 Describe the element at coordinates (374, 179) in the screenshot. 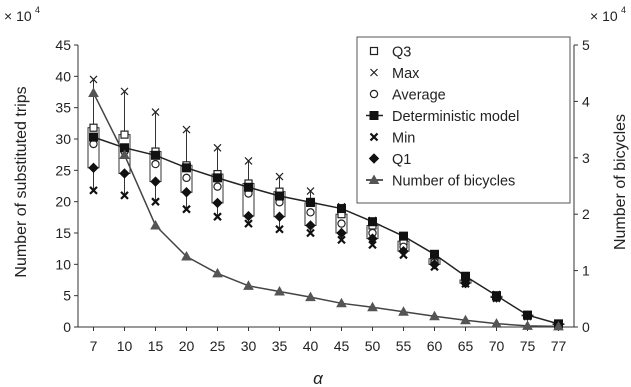

I see `legend-marker-number-of-bicycles-shape` at that location.